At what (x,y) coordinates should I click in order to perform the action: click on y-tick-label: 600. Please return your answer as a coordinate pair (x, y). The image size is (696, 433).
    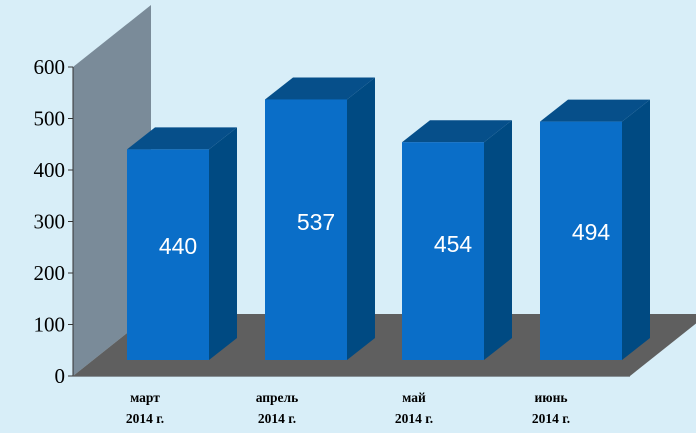
    Looking at the image, I should click on (50, 67).